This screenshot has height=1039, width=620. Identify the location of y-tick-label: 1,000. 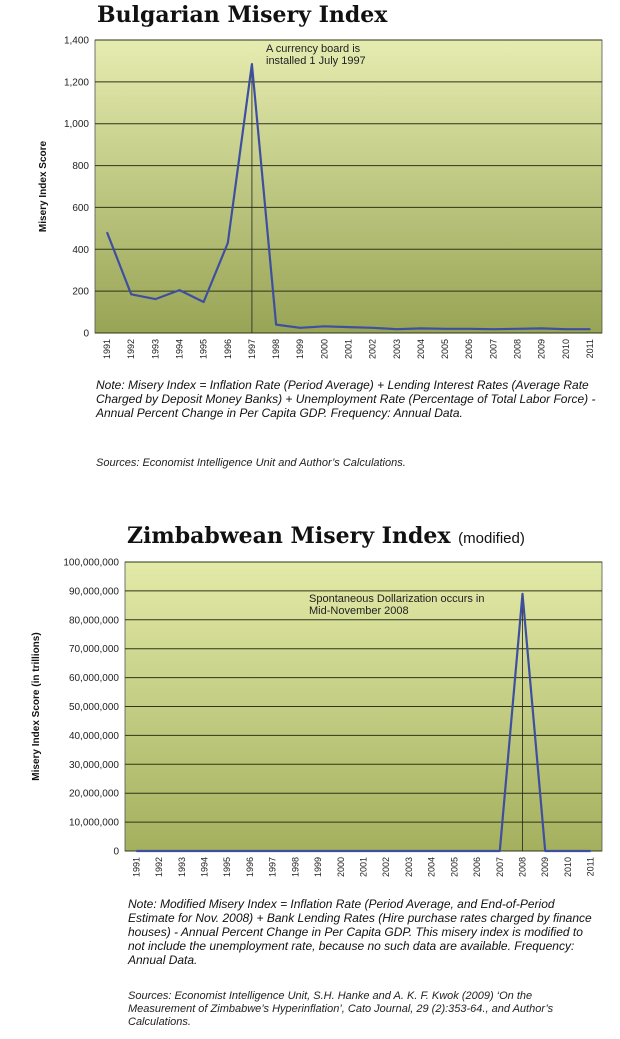
(76, 124).